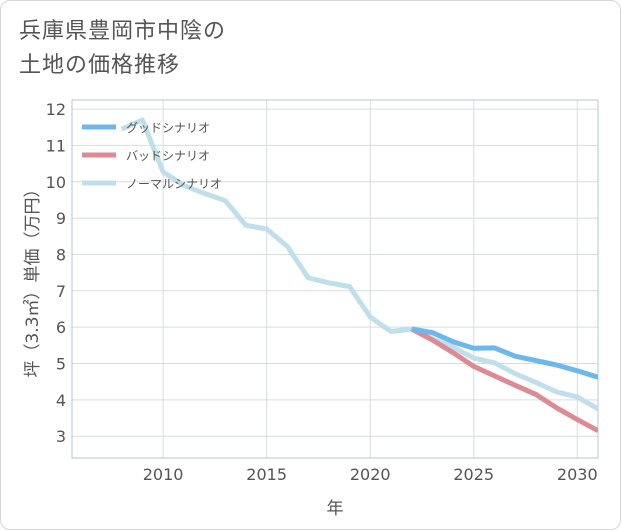  What do you see at coordinates (174, 184) in the screenshot?
I see `legend-label-2: ノーマルシナリオ` at bounding box center [174, 184].